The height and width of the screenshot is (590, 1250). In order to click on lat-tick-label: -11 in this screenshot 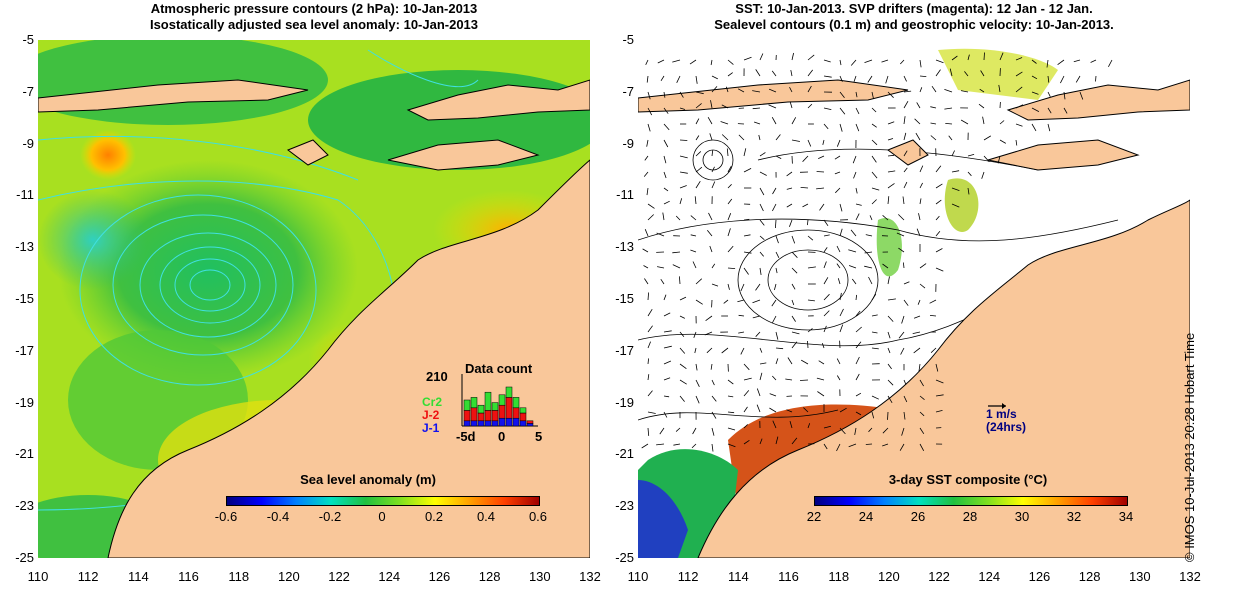, I will do `click(25, 195)`.